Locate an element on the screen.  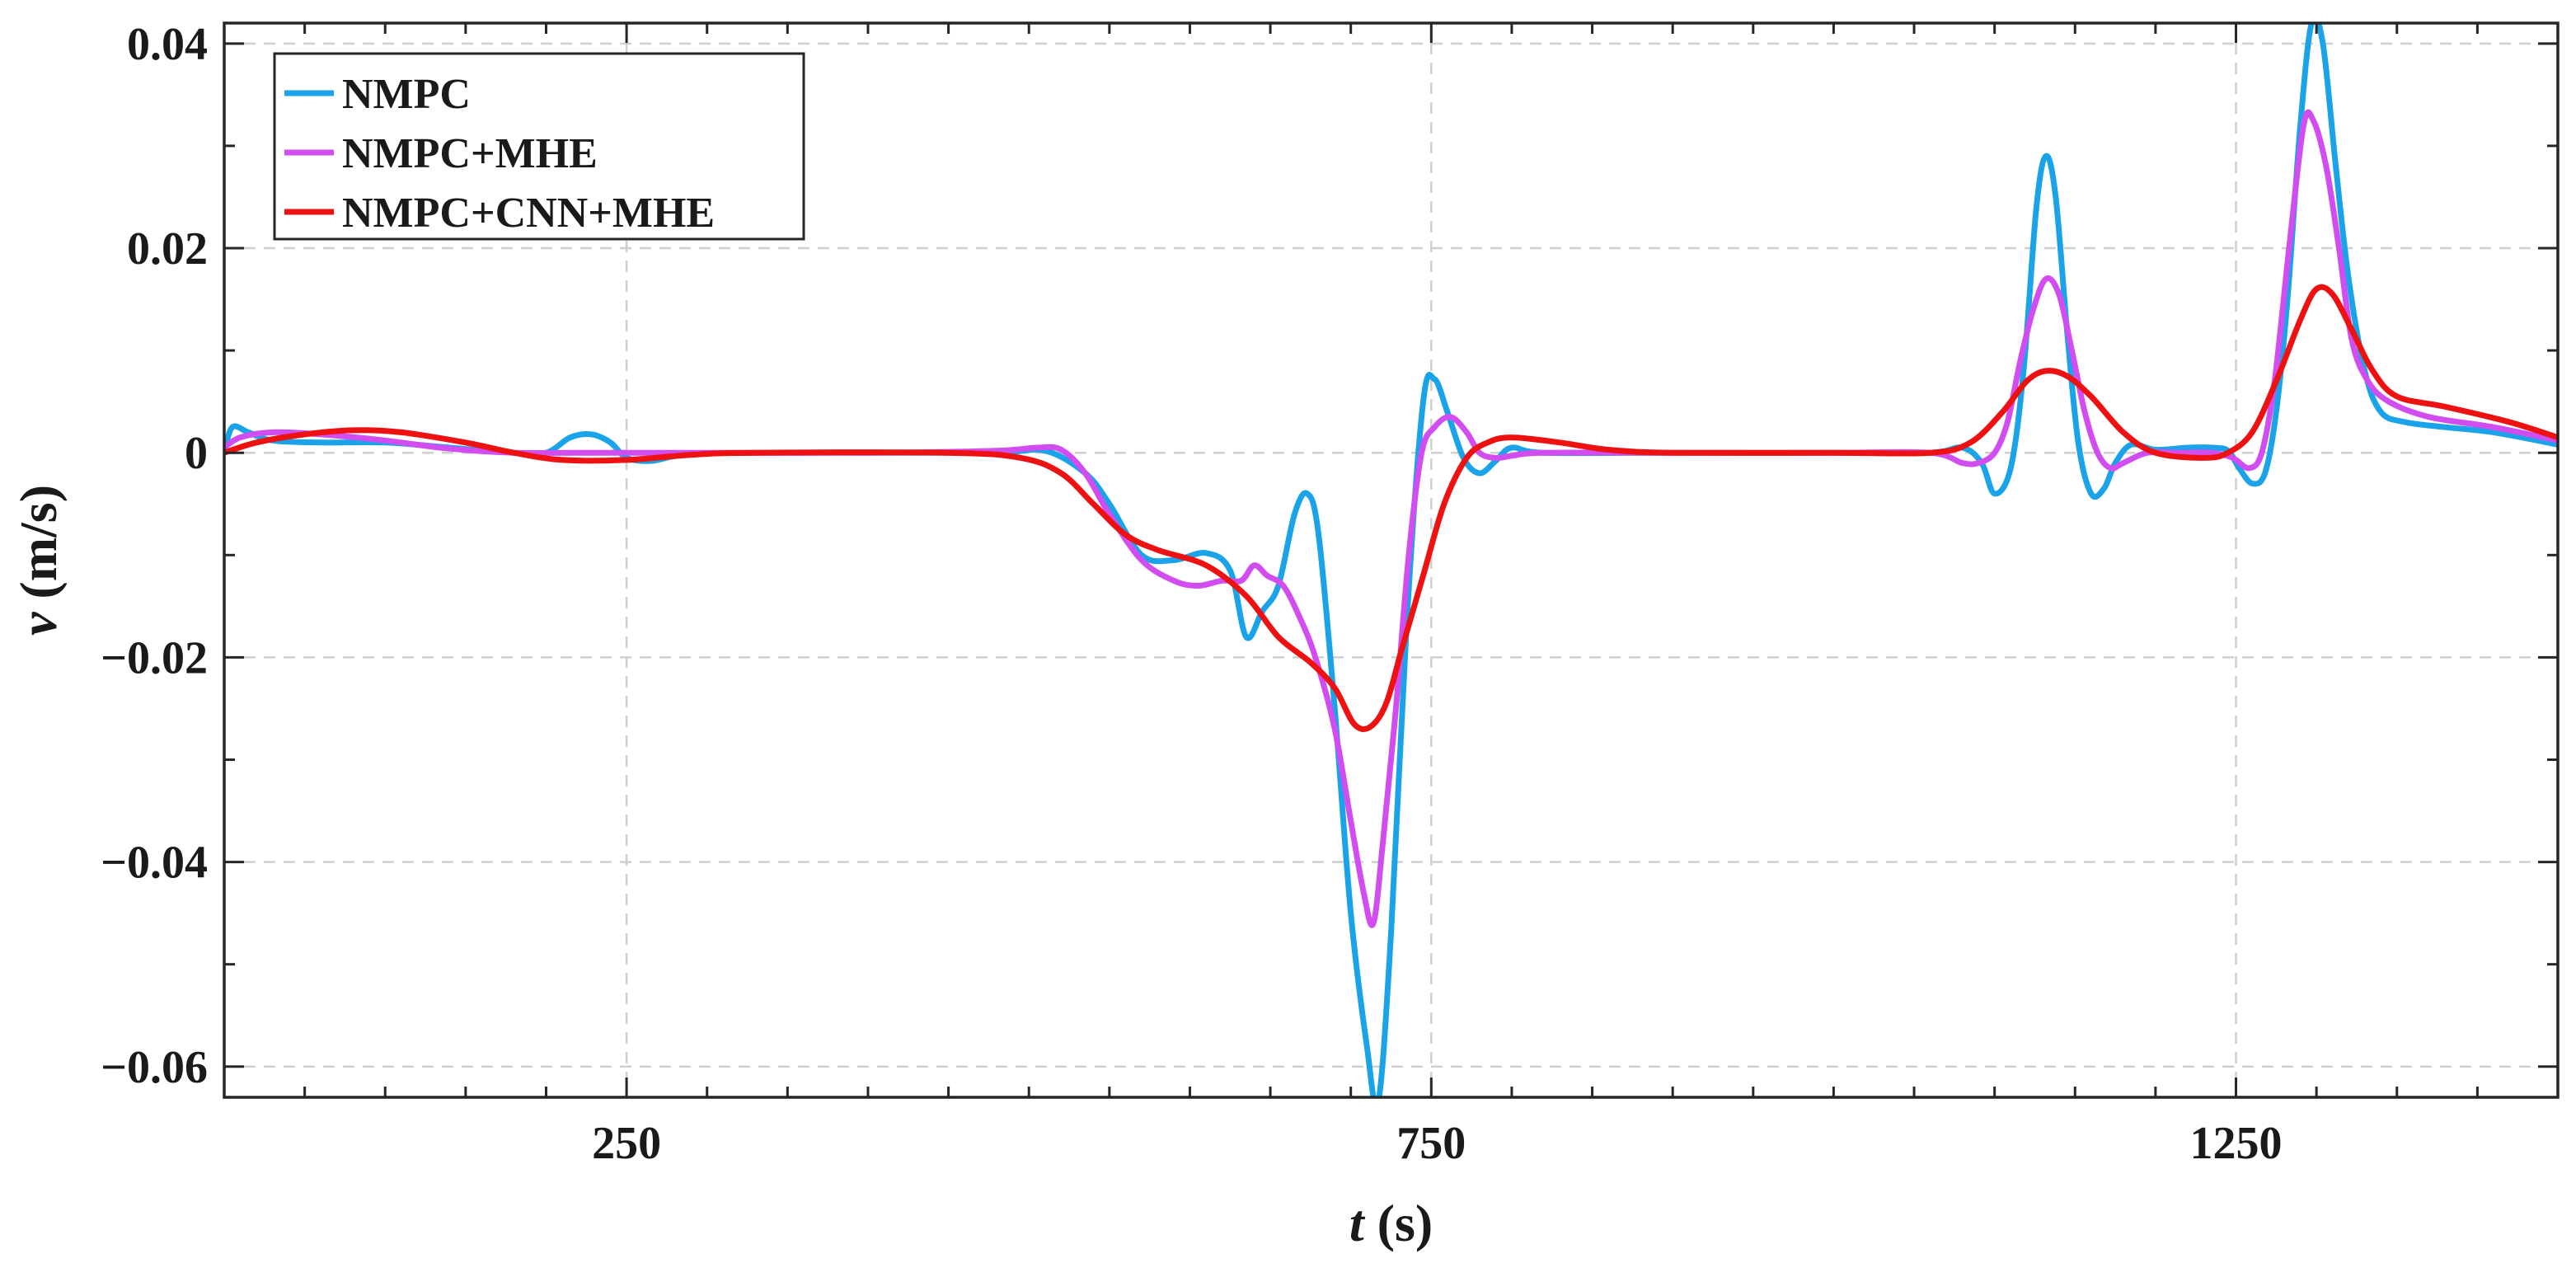
x-axis-unit: (s) is located at coordinates (1399, 1223).